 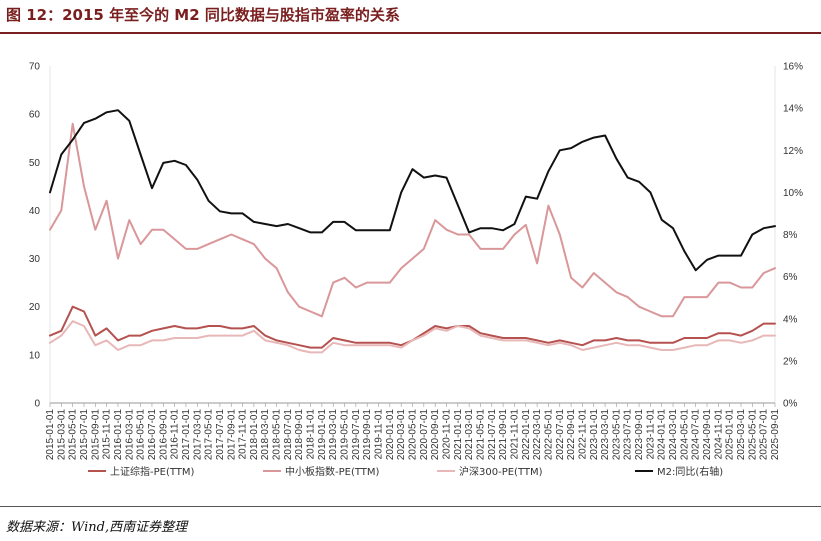 What do you see at coordinates (277, 435) in the screenshot?
I see `x-tick-label: 2018-05-01` at bounding box center [277, 435].